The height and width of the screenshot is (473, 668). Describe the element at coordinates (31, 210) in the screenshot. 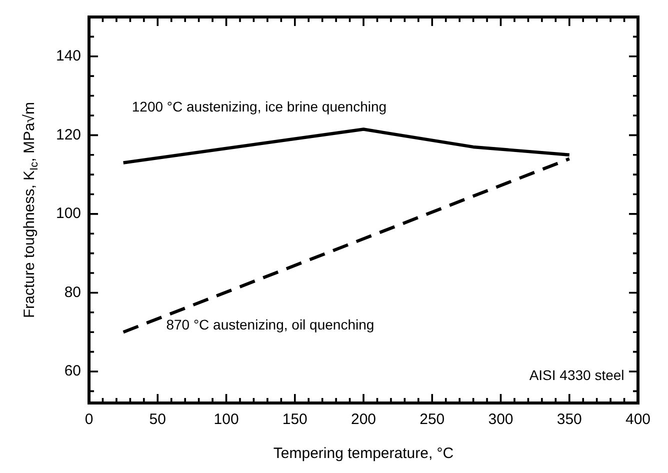

I see `y-axis-title: Fracture toughness, KIc, MPa√m` at that location.